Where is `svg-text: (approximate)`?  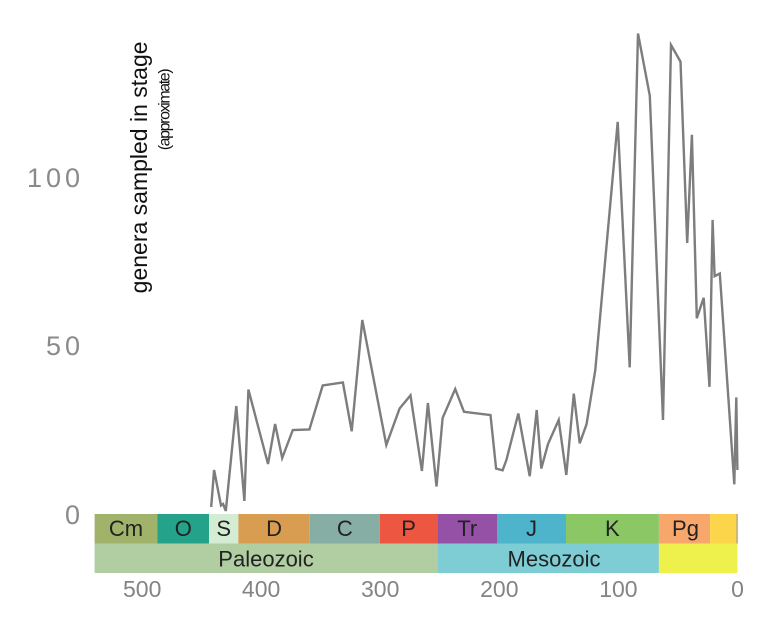
svg-text: (approximate) is located at coordinates (165, 110).